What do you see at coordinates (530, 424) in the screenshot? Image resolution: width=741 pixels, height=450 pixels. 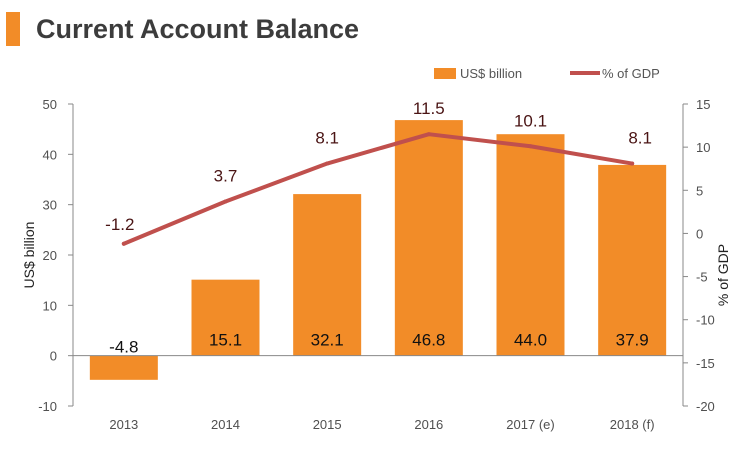 I see `x-tick-label: 2017 (e)` at bounding box center [530, 424].